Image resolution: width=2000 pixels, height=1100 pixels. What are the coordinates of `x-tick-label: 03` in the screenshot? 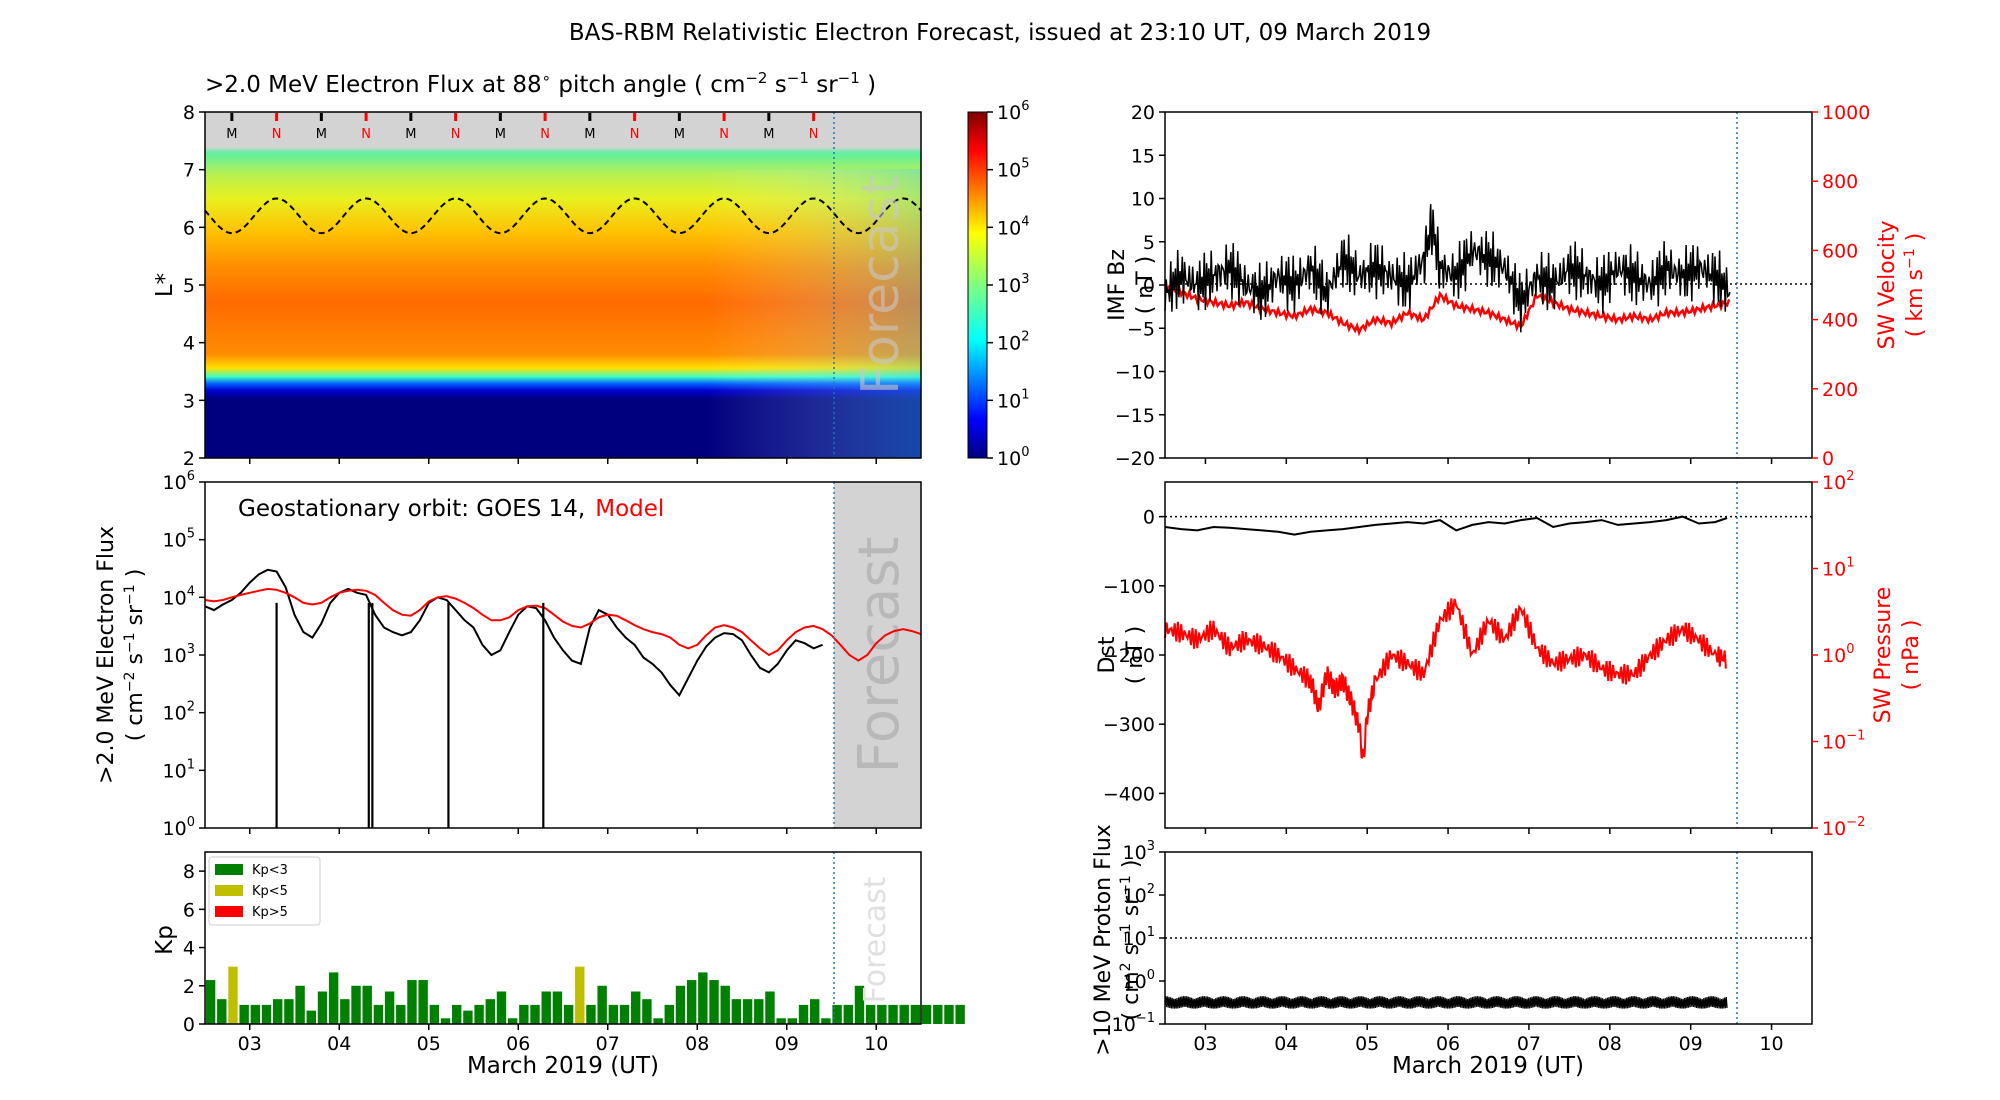 It's located at (1205, 1044).